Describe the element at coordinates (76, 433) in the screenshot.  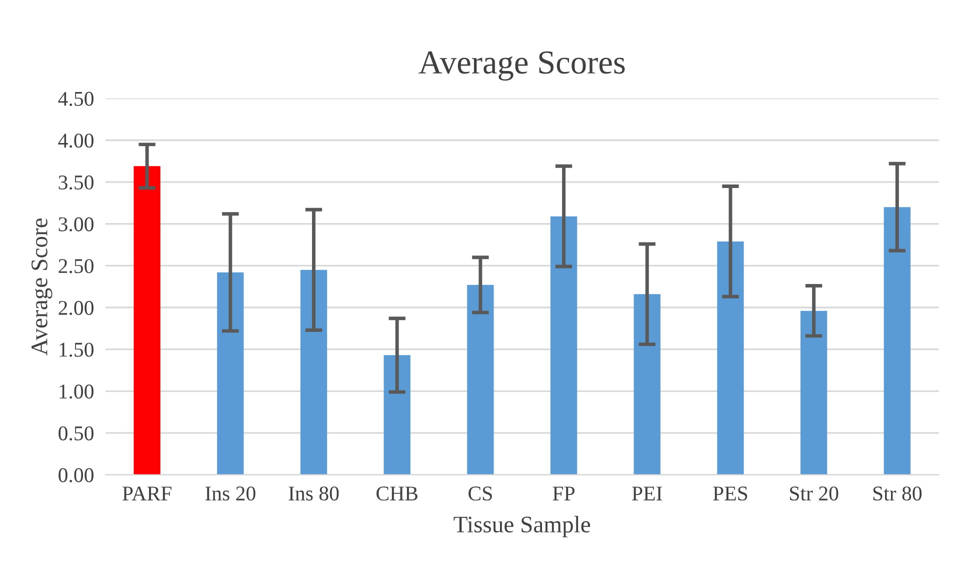
I see `y-tick-label: 0.50` at that location.